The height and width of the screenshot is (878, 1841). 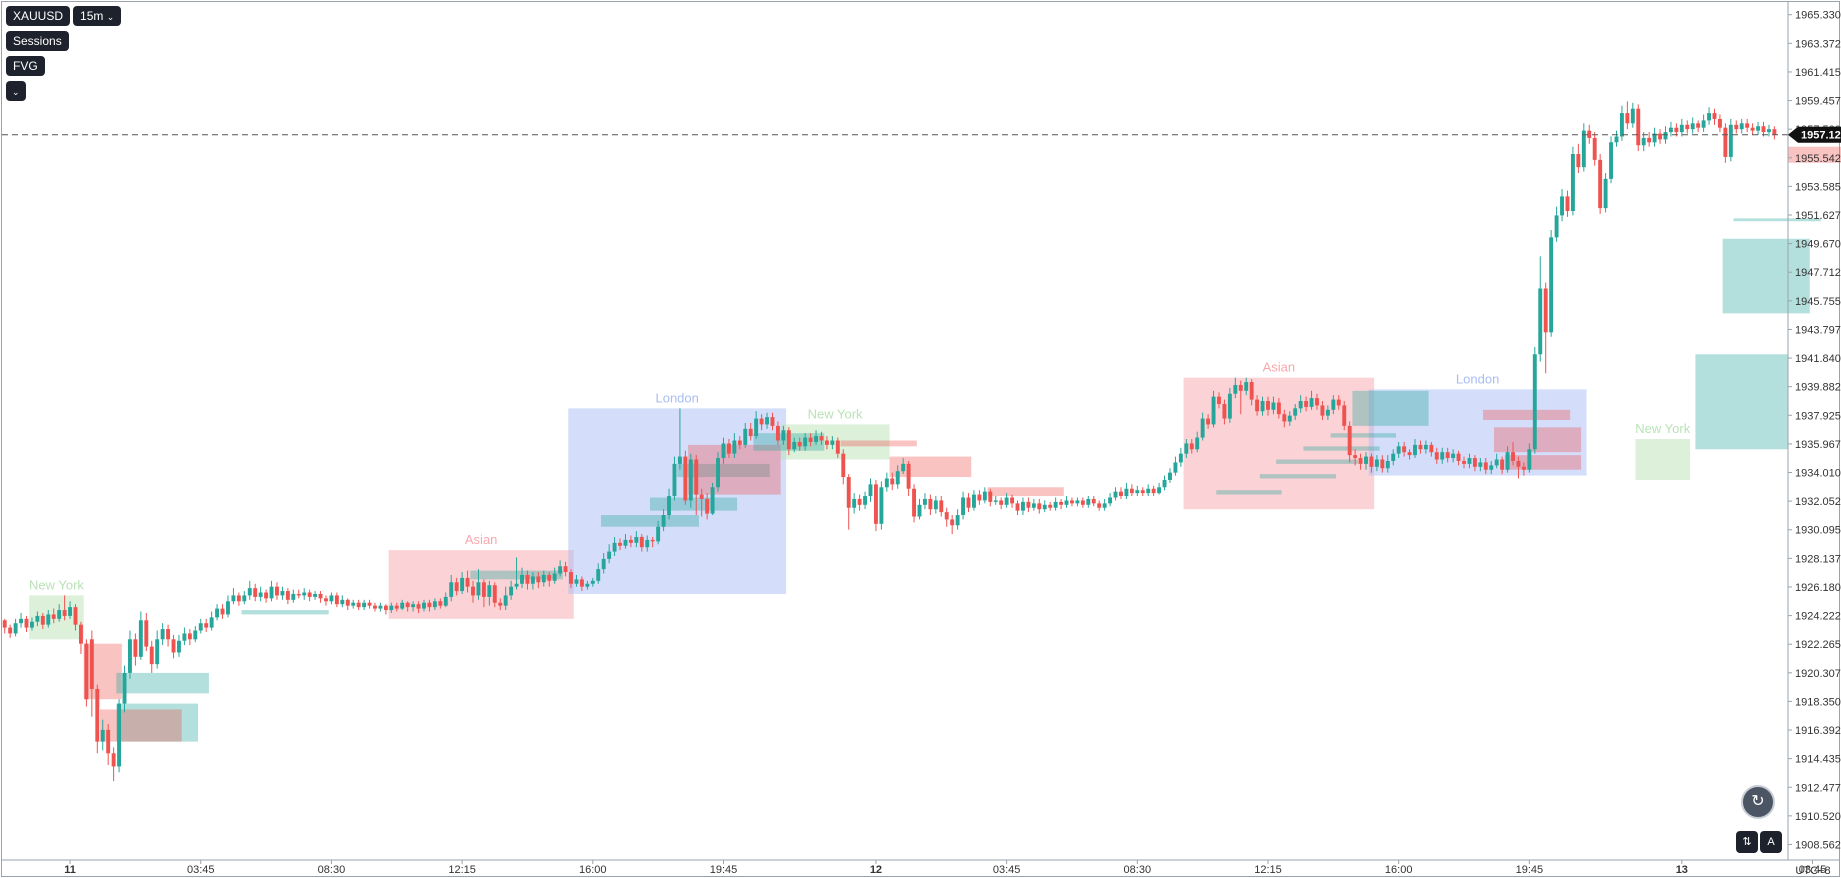 What do you see at coordinates (1771, 842) in the screenshot?
I see `auto-scale-button: A` at bounding box center [1771, 842].